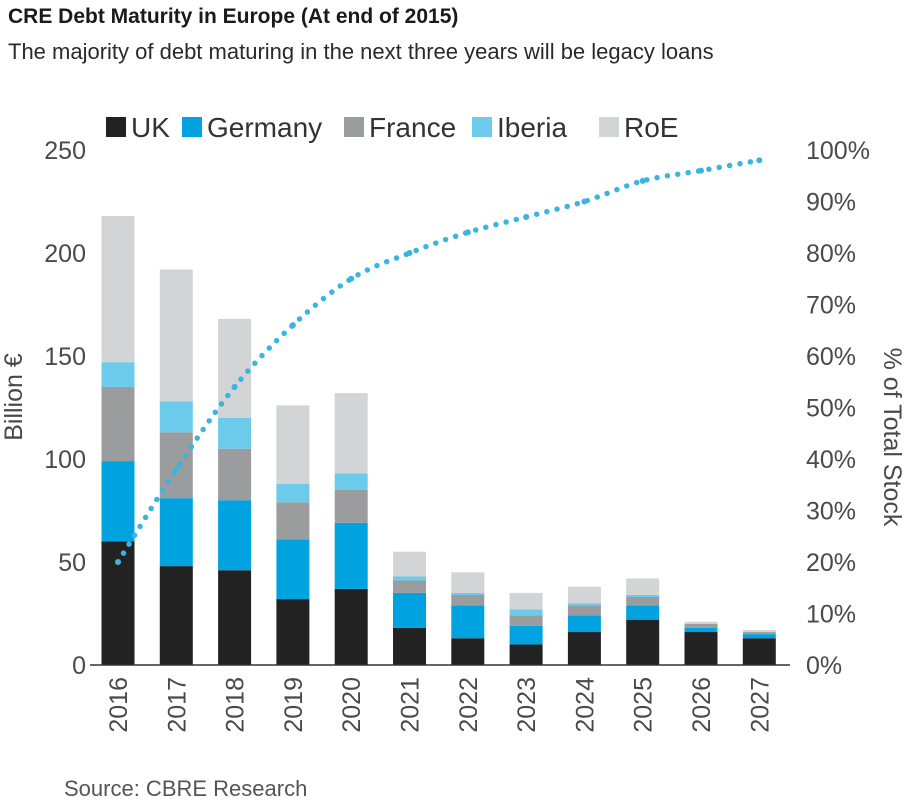  What do you see at coordinates (352, 705) in the screenshot?
I see `x-tick-label: 2020` at bounding box center [352, 705].